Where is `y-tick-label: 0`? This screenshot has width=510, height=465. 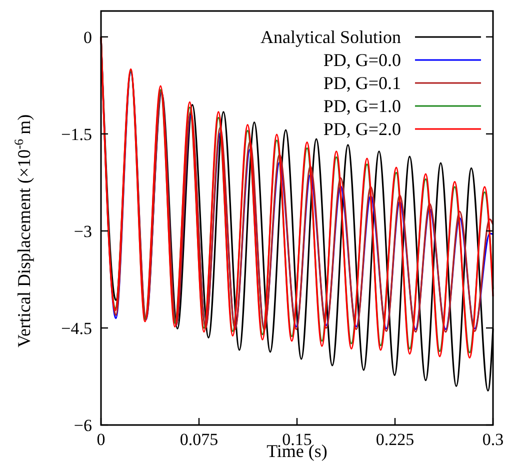 y-tick-label: 0 is located at coordinates (88, 37).